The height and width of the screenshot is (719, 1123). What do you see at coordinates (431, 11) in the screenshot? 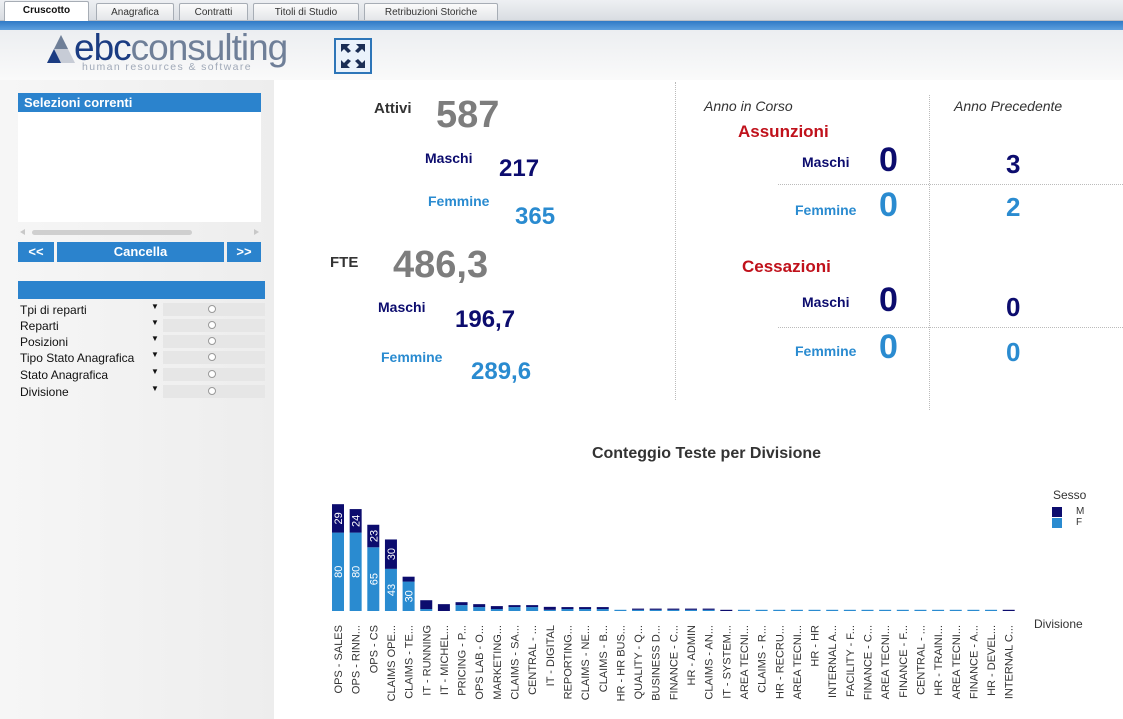
I see `tab-retribuzioni-storiche: Retribuzioni Storiche` at bounding box center [431, 11].